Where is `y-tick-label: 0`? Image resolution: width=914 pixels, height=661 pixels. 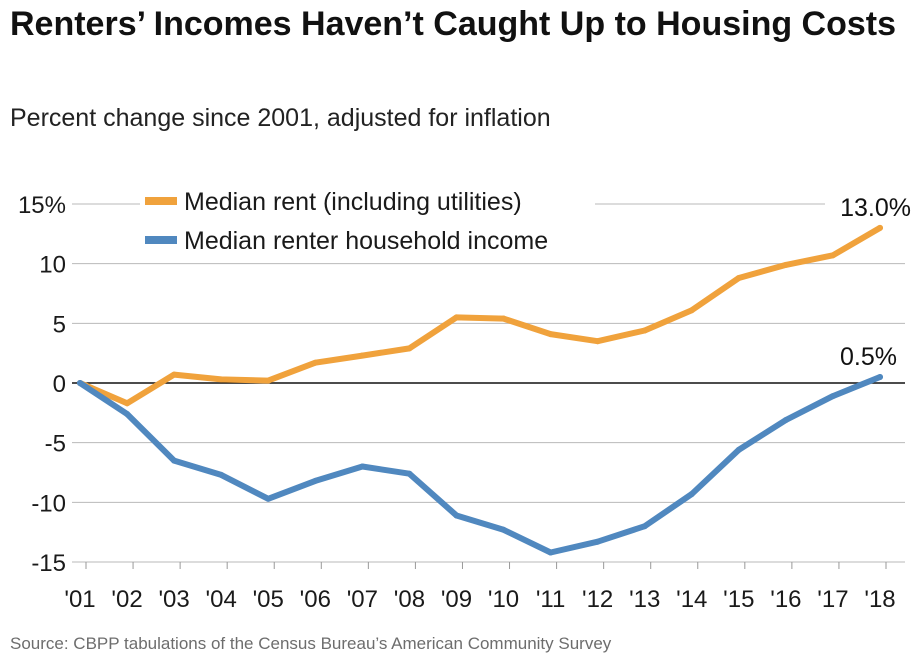 y-tick-label: 0 is located at coordinates (59, 384).